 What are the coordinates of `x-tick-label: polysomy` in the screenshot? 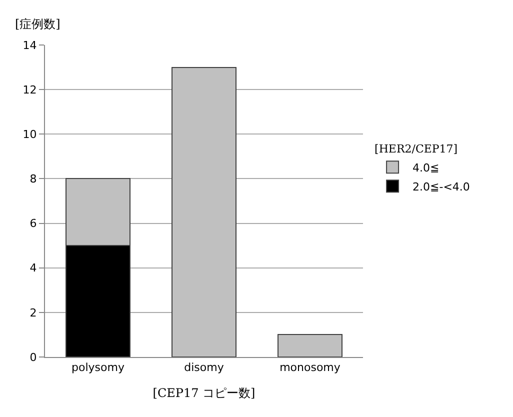 It's located at (98, 367).